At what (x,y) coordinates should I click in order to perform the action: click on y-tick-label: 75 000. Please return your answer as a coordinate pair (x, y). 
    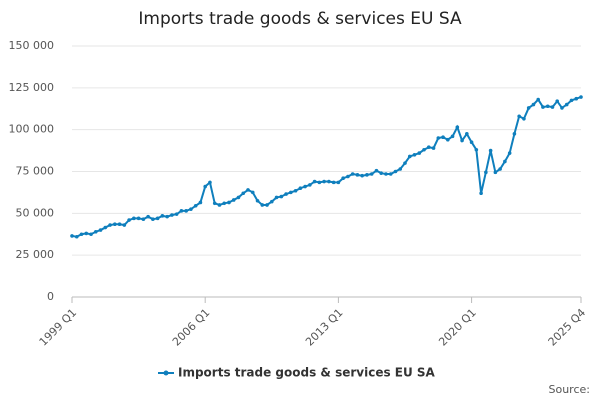
    Looking at the image, I should click on (35, 171).